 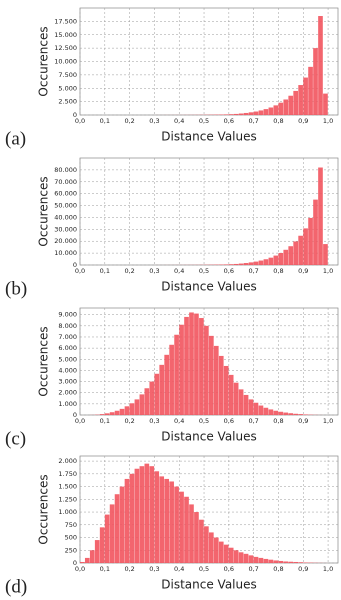 I want to click on y-tick-label: 1.250, so click(x=67, y=499).